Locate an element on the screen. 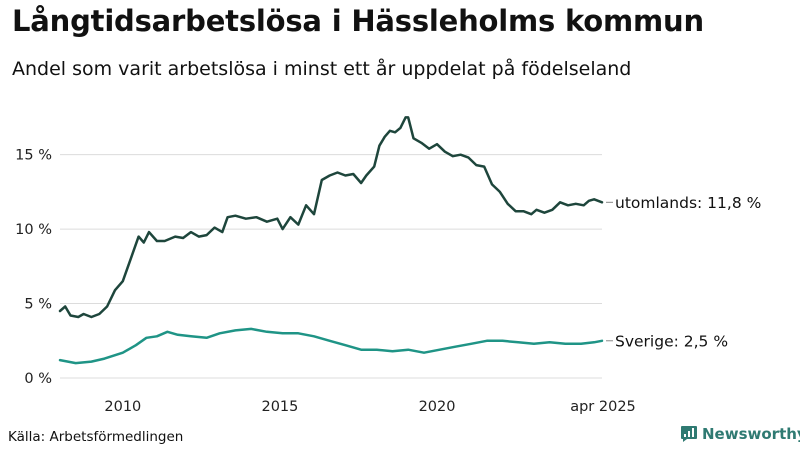 The image size is (800, 450). source-note: Källa: Arbetsförmedlingen is located at coordinates (96, 437).